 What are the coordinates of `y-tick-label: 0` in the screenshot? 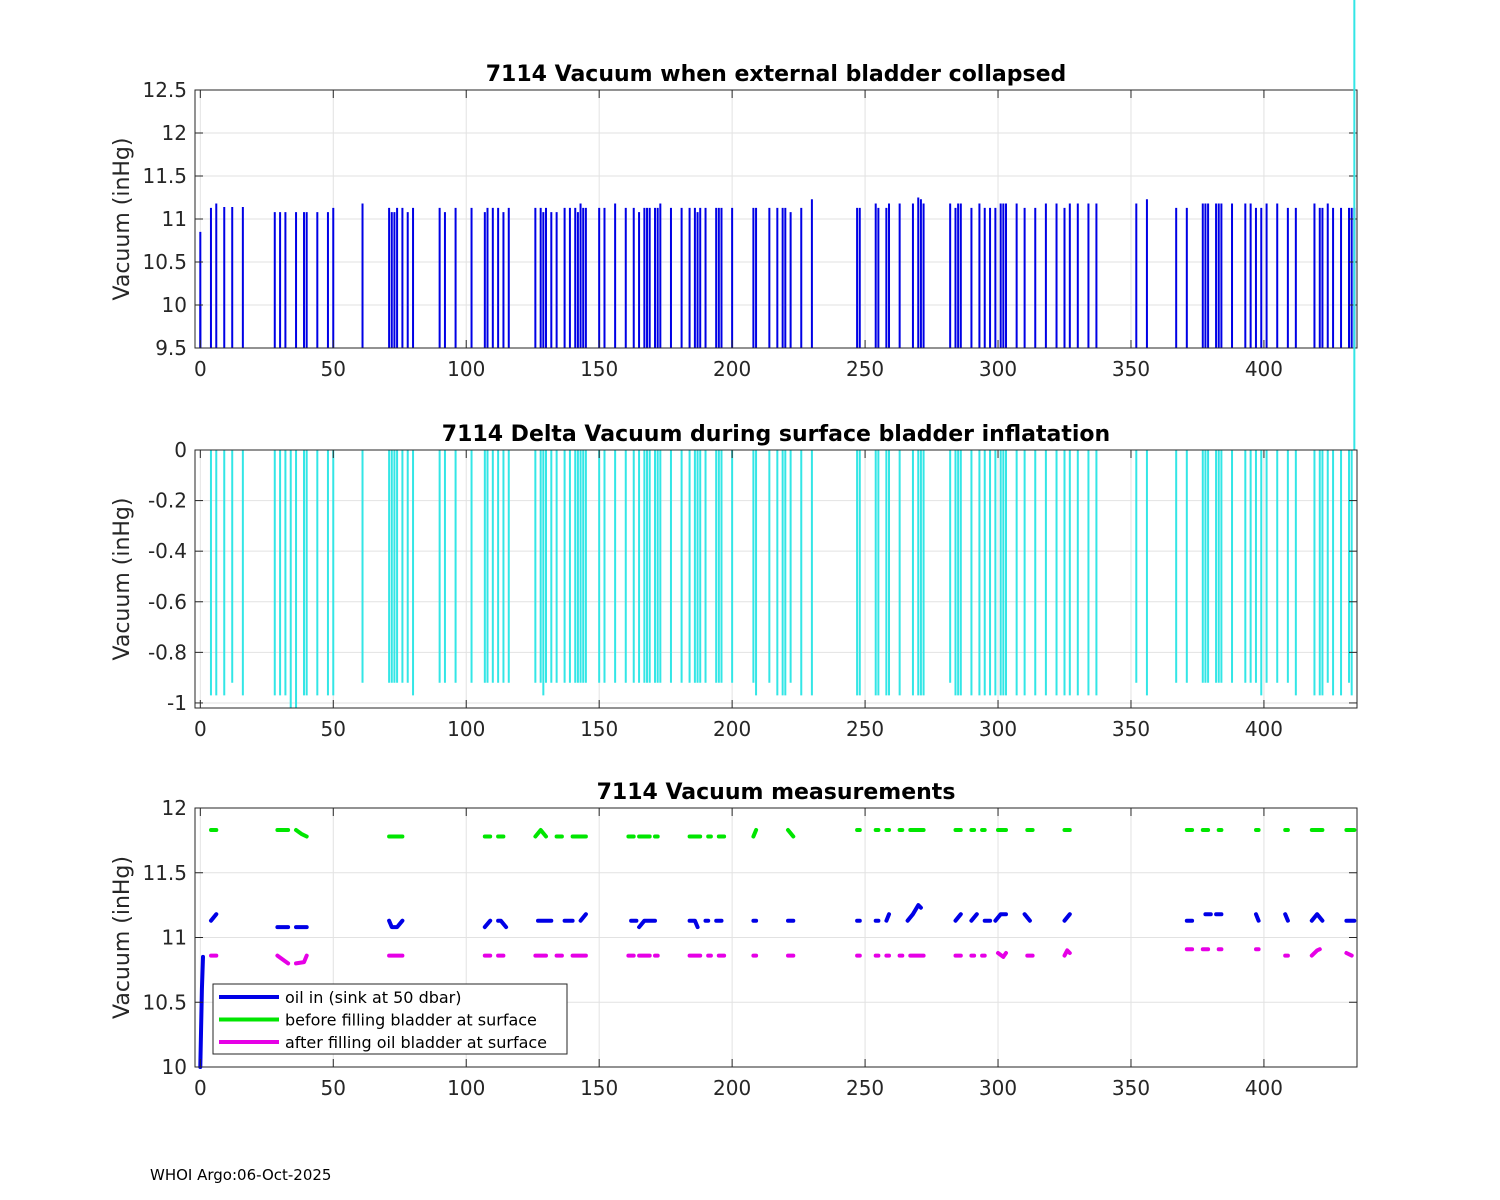 It's located at (180, 450).